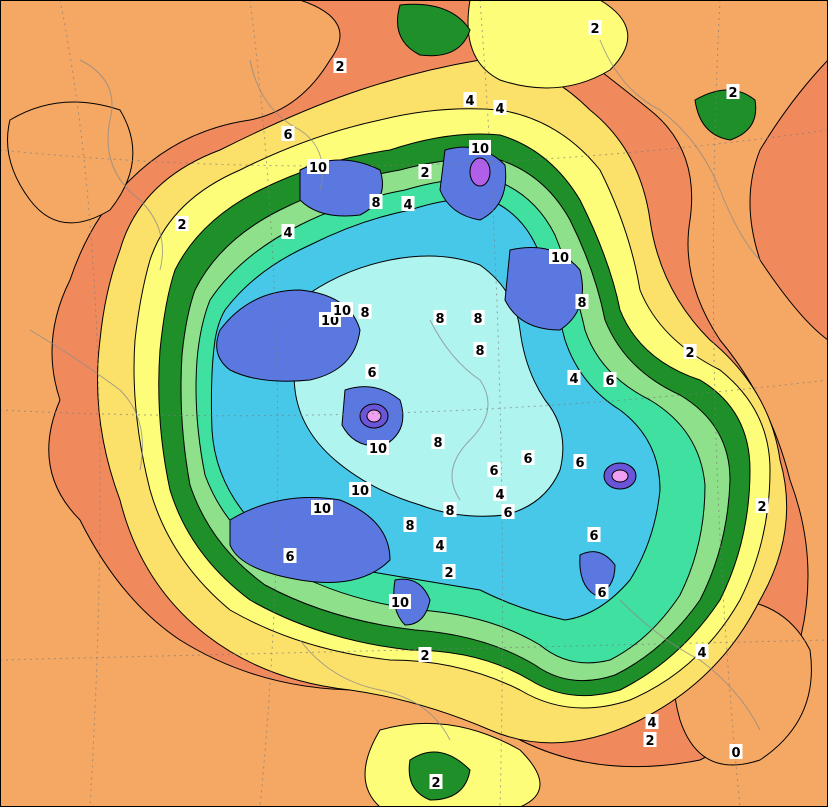 This screenshot has height=807, width=828. Describe the element at coordinates (725, 115) in the screenshot. I see `contour-band-4-northeast` at that location.